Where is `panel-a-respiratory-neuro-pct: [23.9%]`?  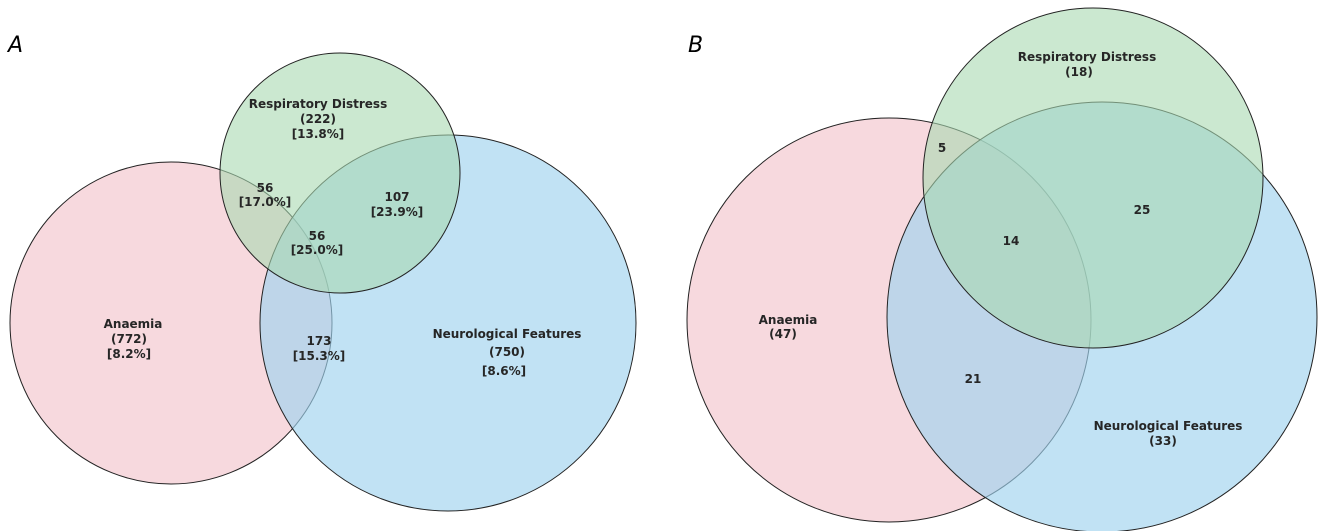
panel-a-respiratory-neuro-pct: [23.9%] is located at coordinates (397, 212).